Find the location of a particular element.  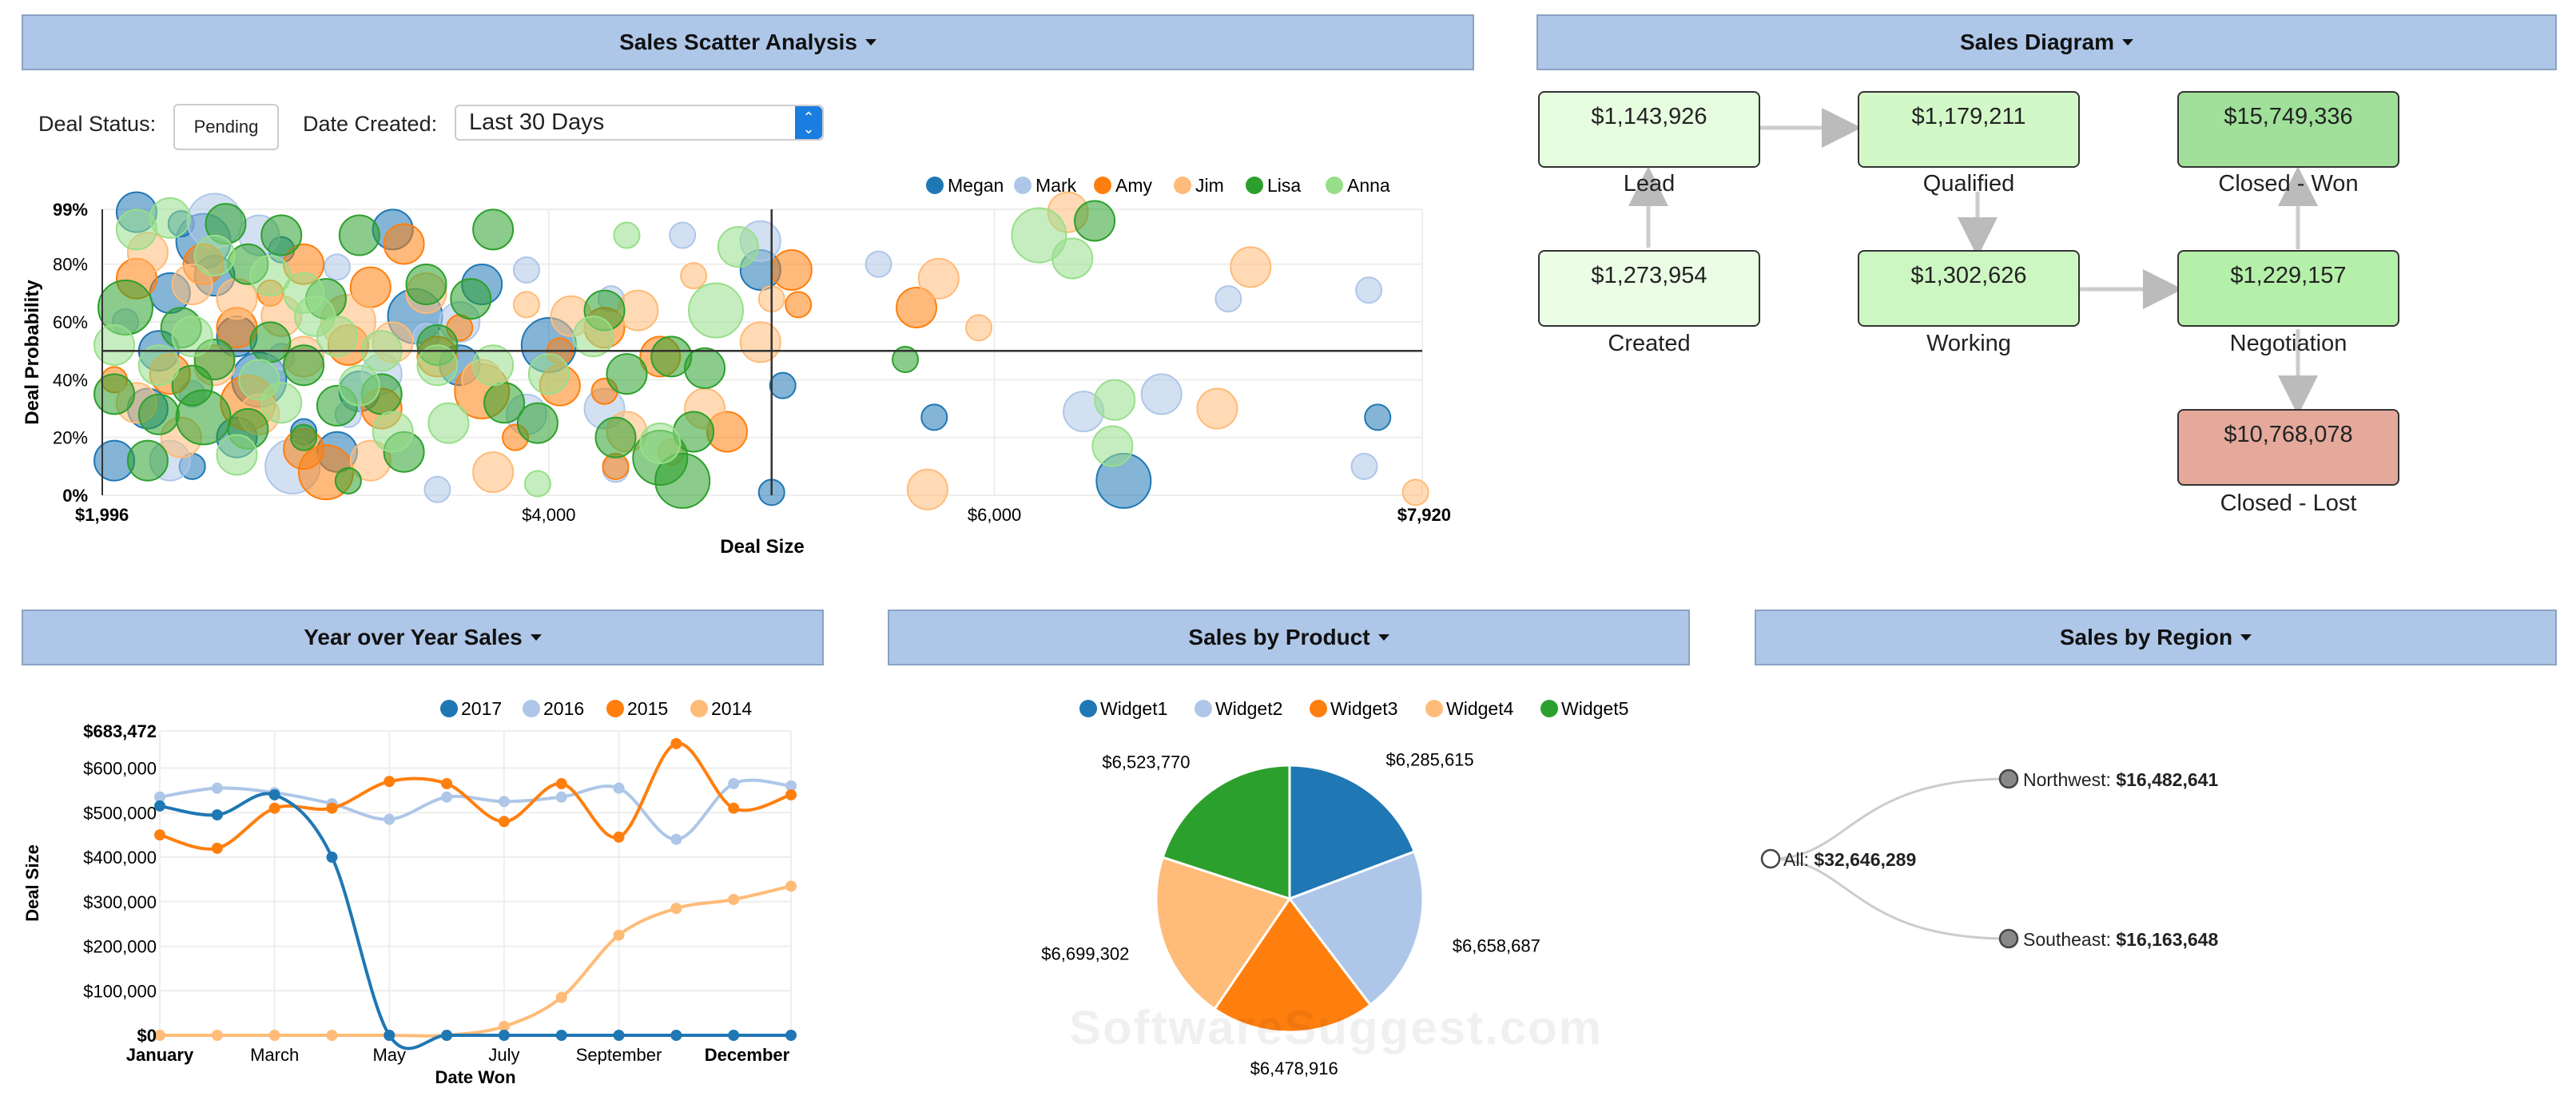

legend-label-widget2: Widget2 is located at coordinates (1248, 708).